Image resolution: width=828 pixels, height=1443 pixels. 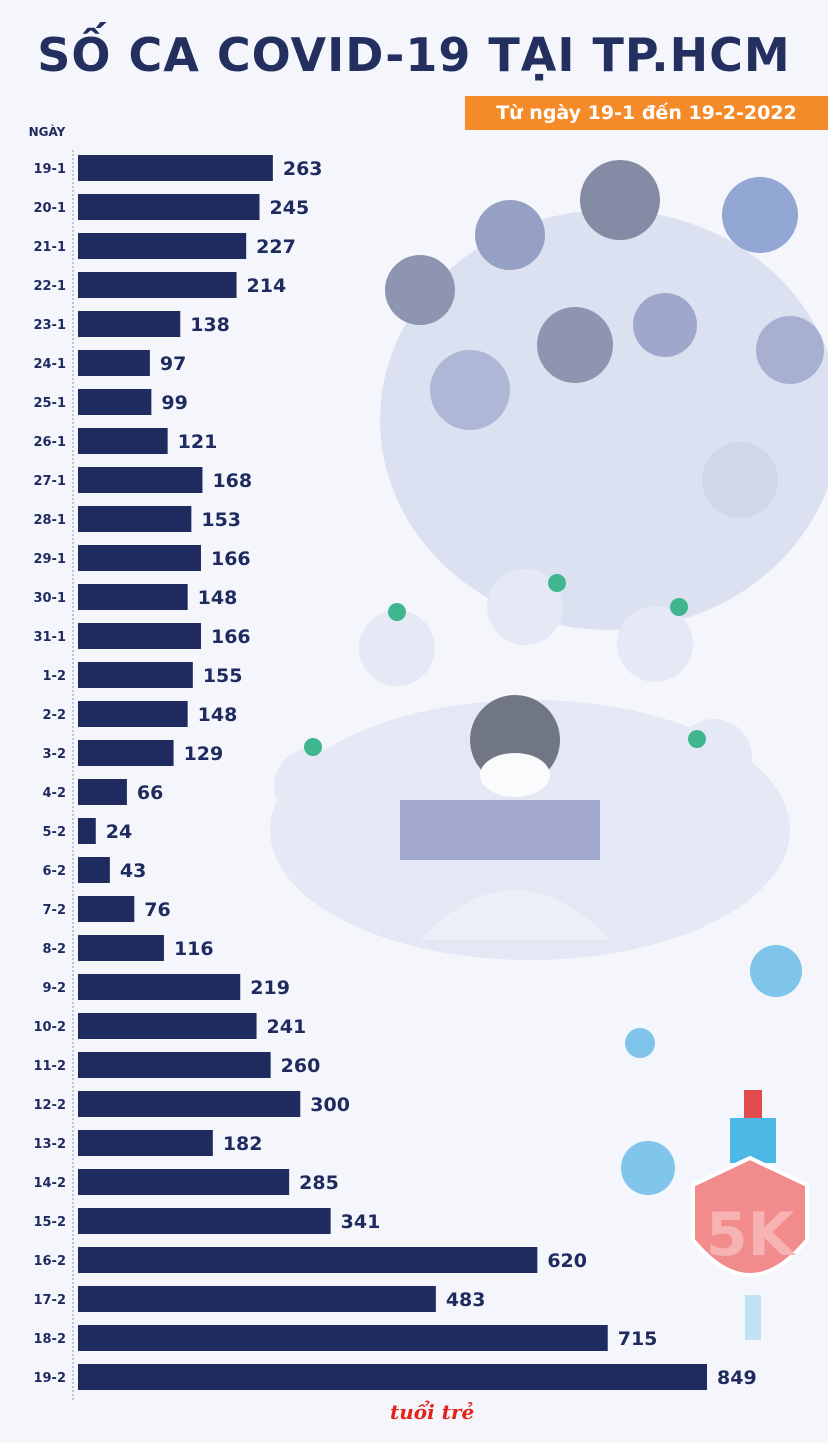 What do you see at coordinates (223, 676) in the screenshot?
I see `value-label: 155` at bounding box center [223, 676].